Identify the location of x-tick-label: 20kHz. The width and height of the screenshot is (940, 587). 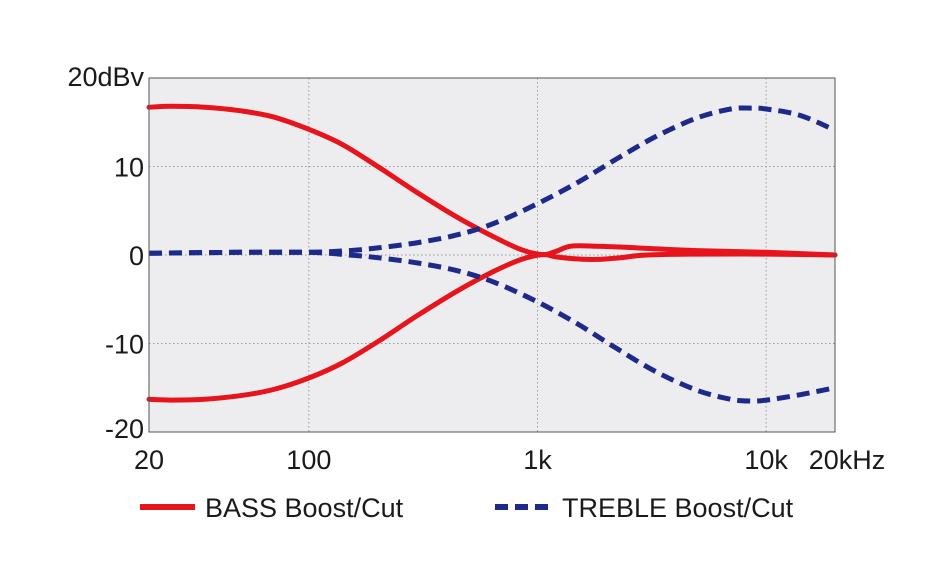
(847, 460).